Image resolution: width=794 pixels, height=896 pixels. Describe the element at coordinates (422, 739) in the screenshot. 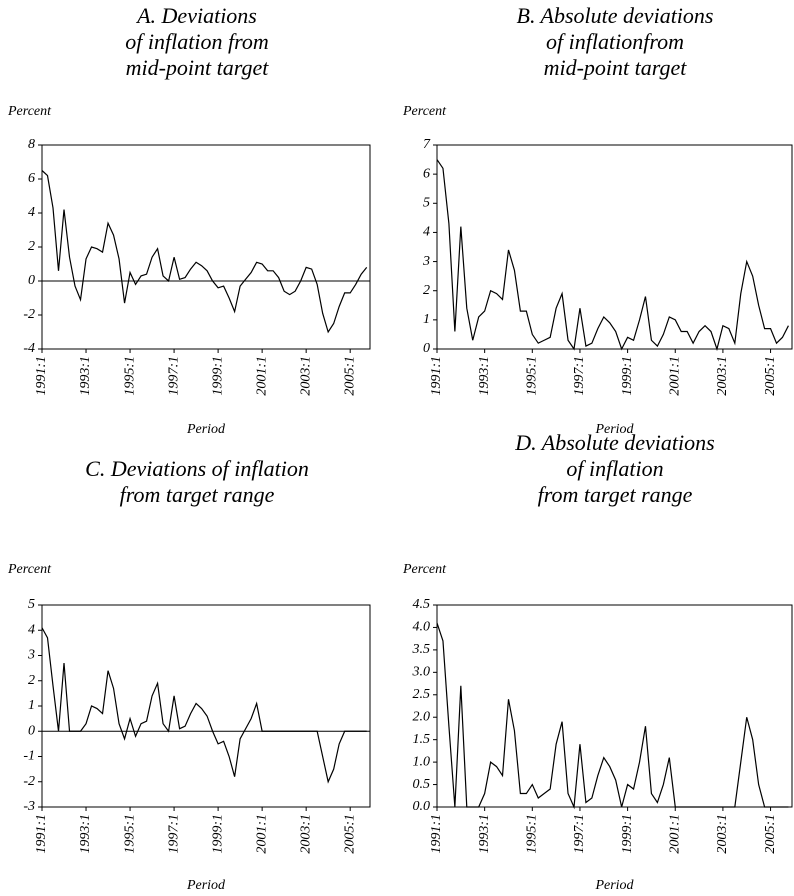

I see `y-tick-label: 1.5` at that location.